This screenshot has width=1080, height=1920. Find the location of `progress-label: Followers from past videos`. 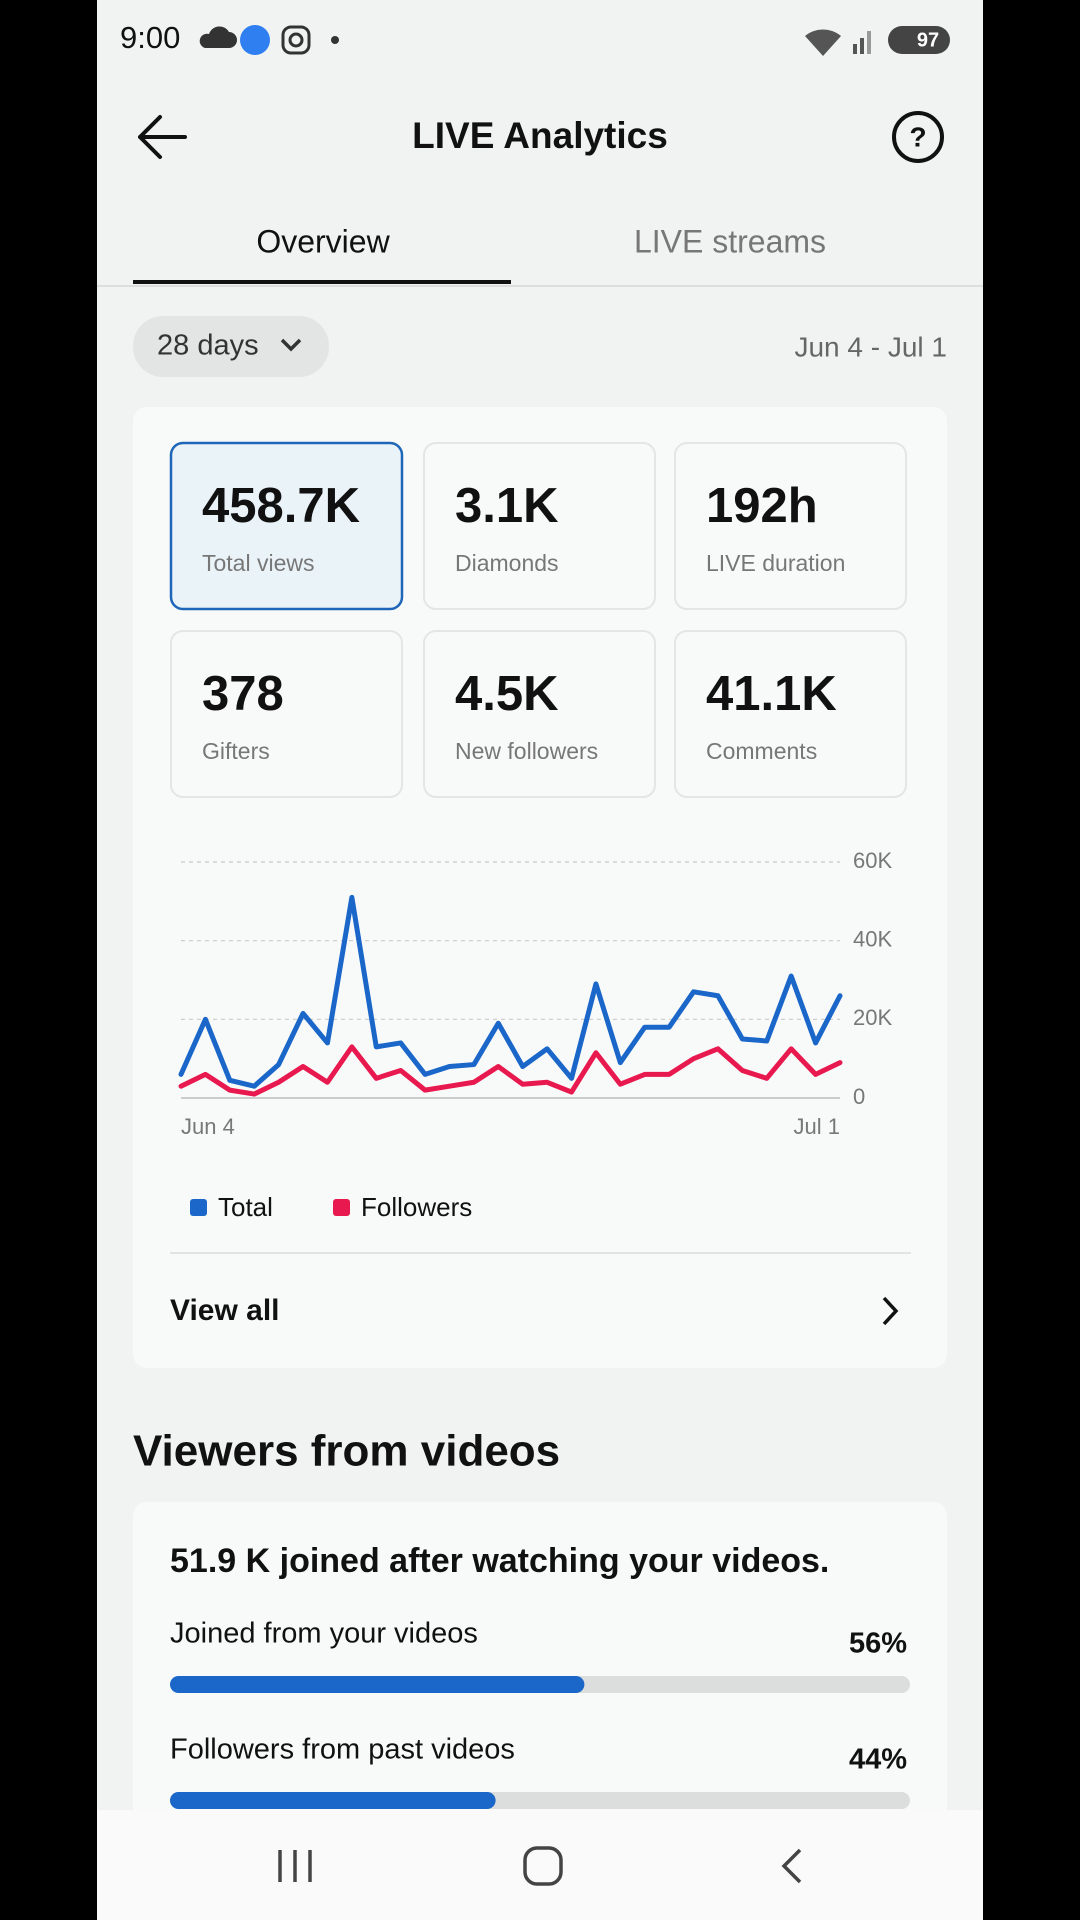

progress-label: Followers from past videos is located at coordinates (342, 1750).